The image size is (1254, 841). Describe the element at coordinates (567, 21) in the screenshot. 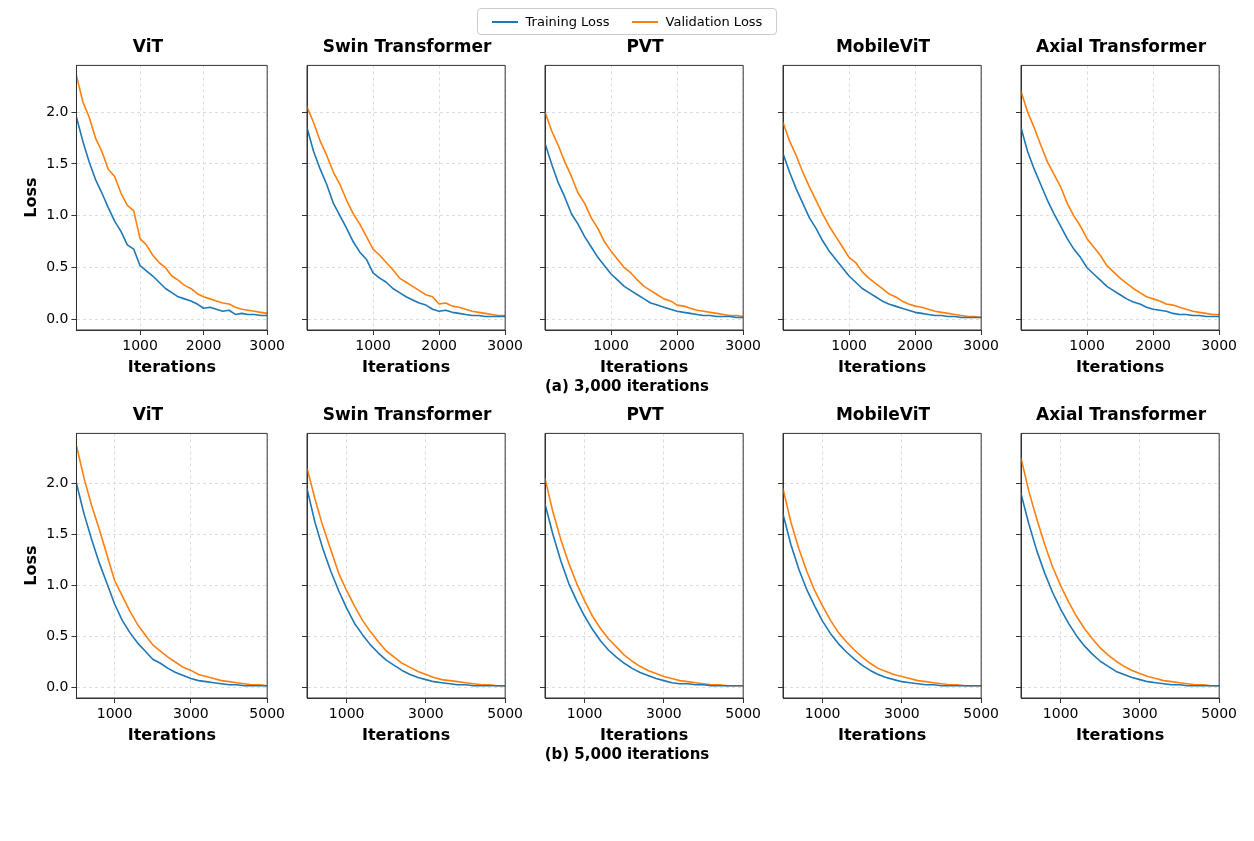

I see `legend-label: Training Loss` at that location.